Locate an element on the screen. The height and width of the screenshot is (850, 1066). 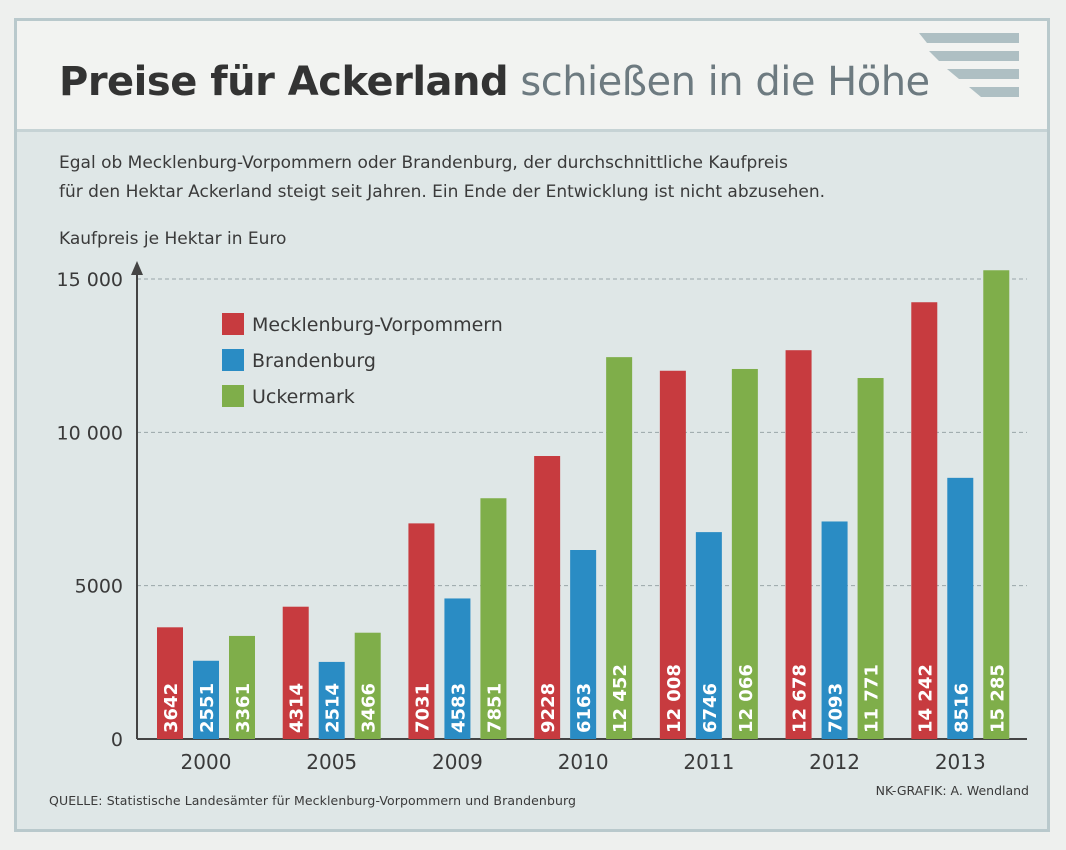
y-tick-label: 15 000 is located at coordinates (90, 280).